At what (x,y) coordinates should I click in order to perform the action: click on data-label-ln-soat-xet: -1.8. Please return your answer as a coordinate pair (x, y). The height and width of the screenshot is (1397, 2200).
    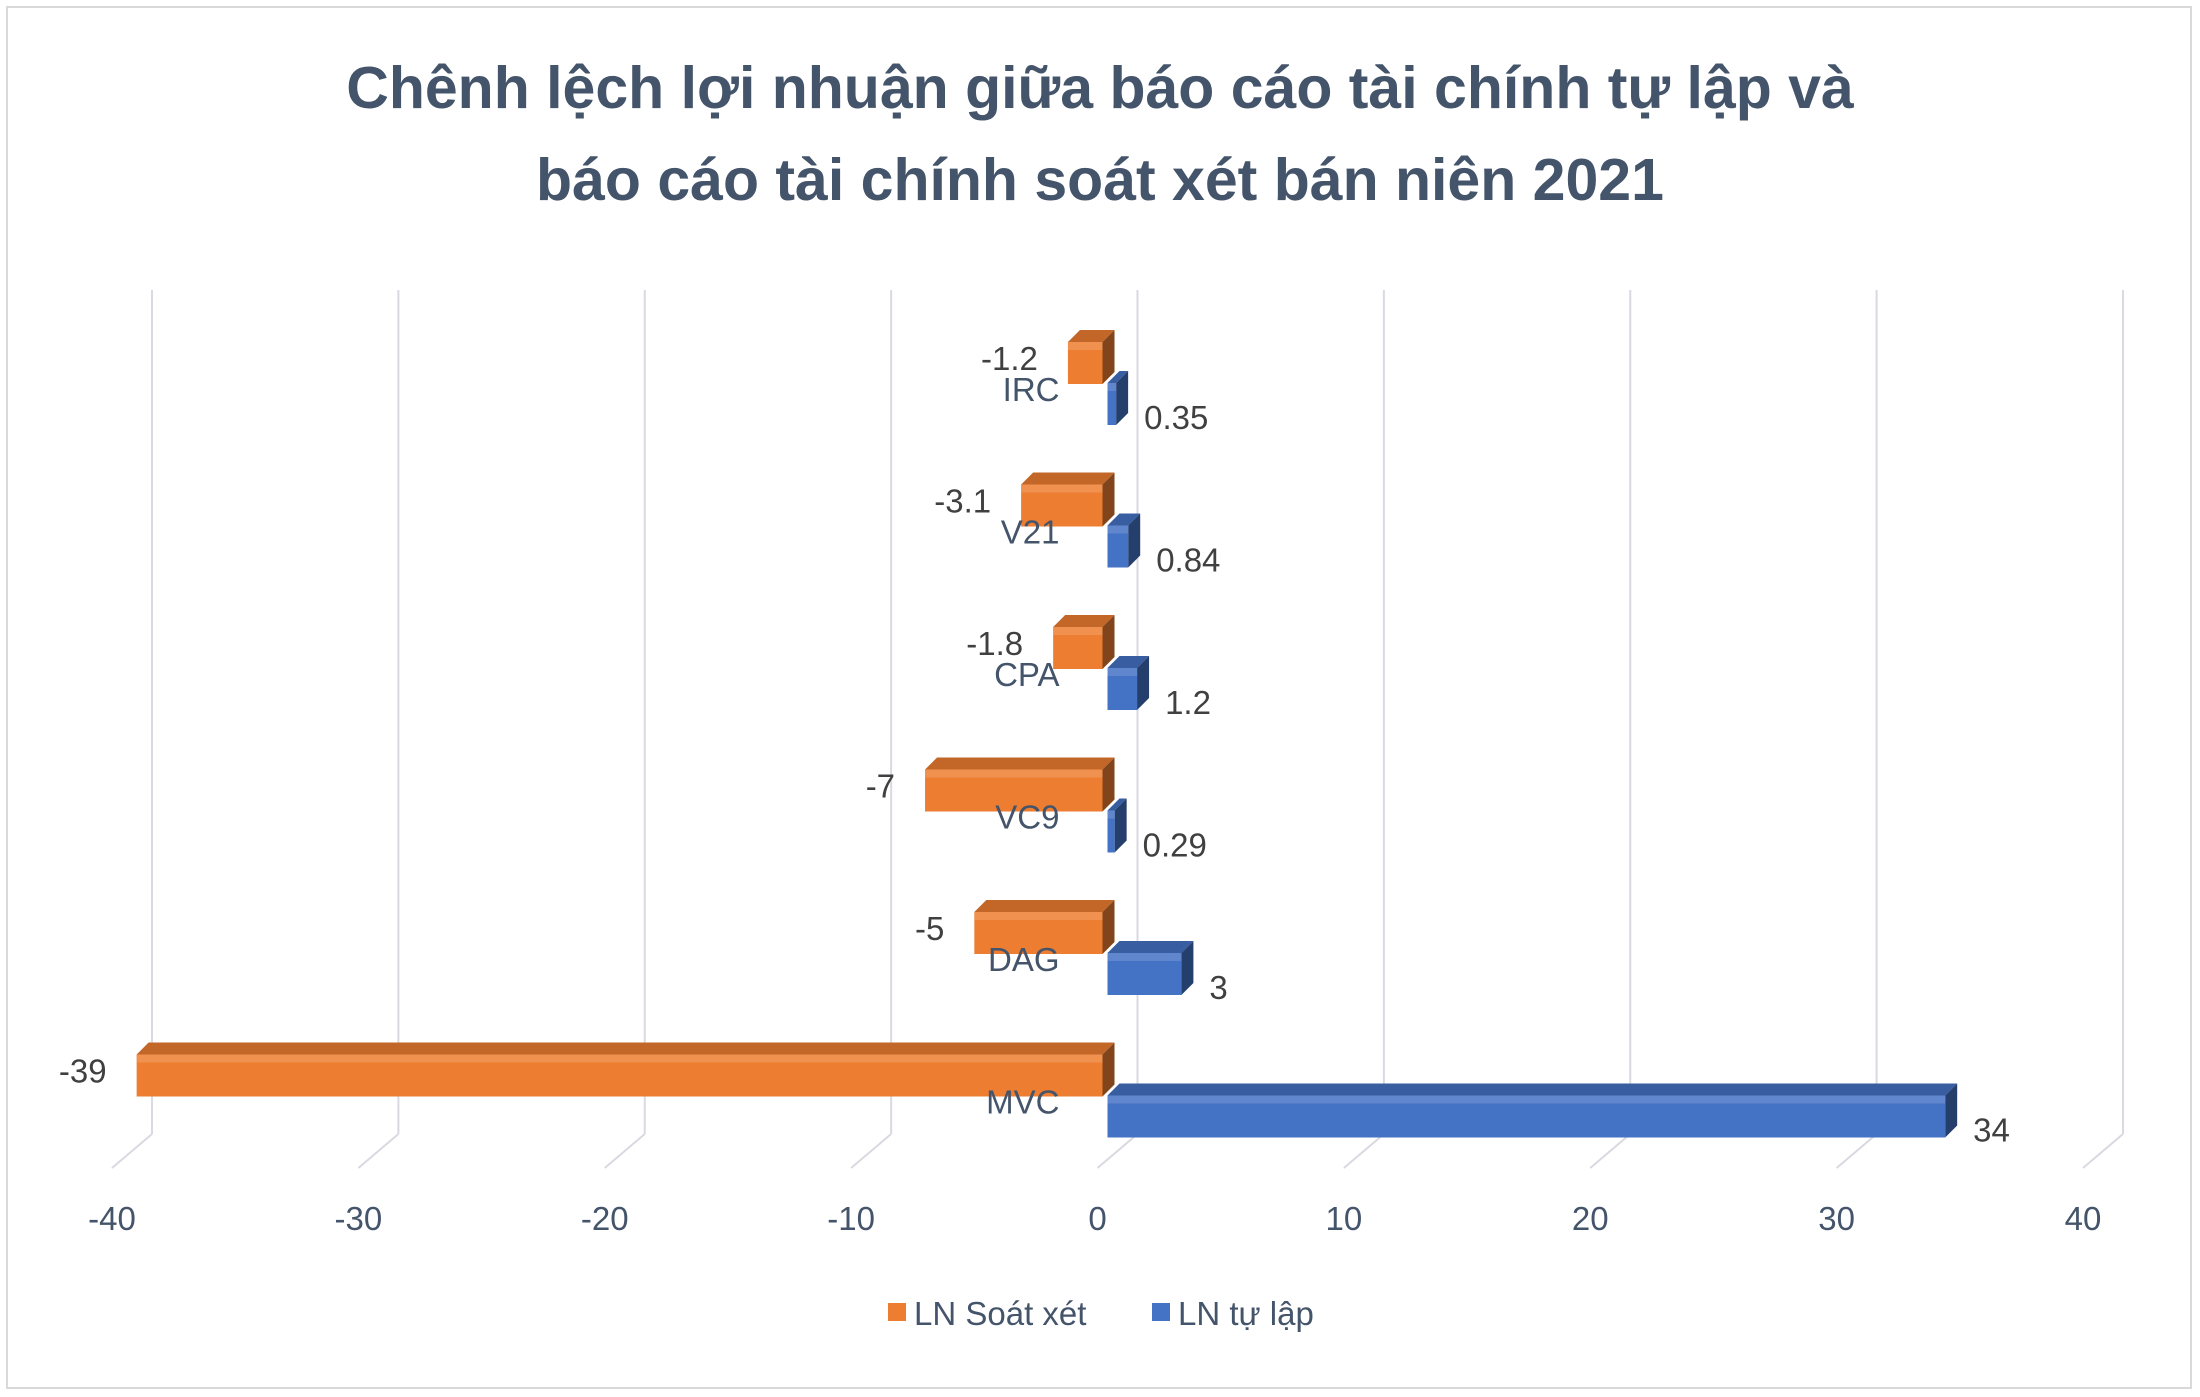
    Looking at the image, I should click on (994, 643).